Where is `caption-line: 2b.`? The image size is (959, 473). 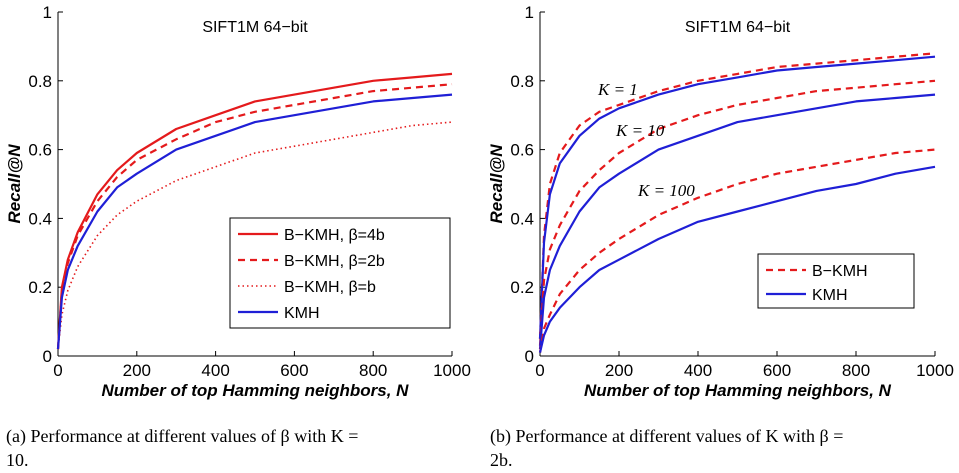
caption-line: 2b. is located at coordinates (501, 460).